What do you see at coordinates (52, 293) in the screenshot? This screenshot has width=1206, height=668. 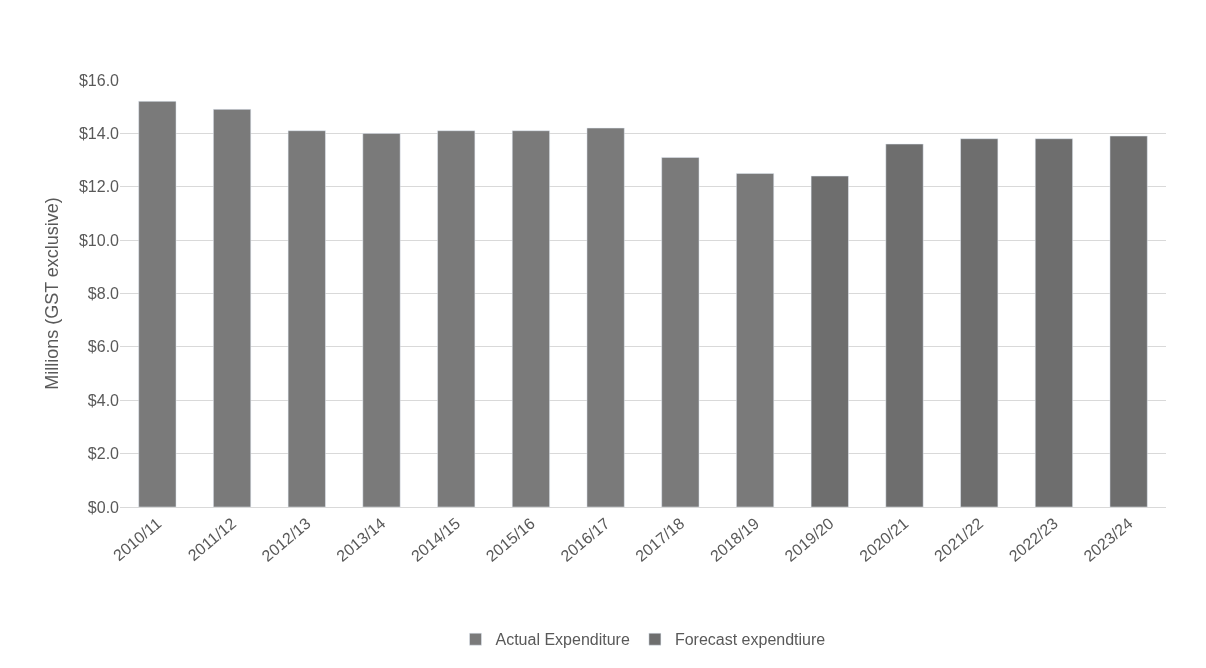 I see `y-axis-title: Millions (GST exclusive)` at bounding box center [52, 293].